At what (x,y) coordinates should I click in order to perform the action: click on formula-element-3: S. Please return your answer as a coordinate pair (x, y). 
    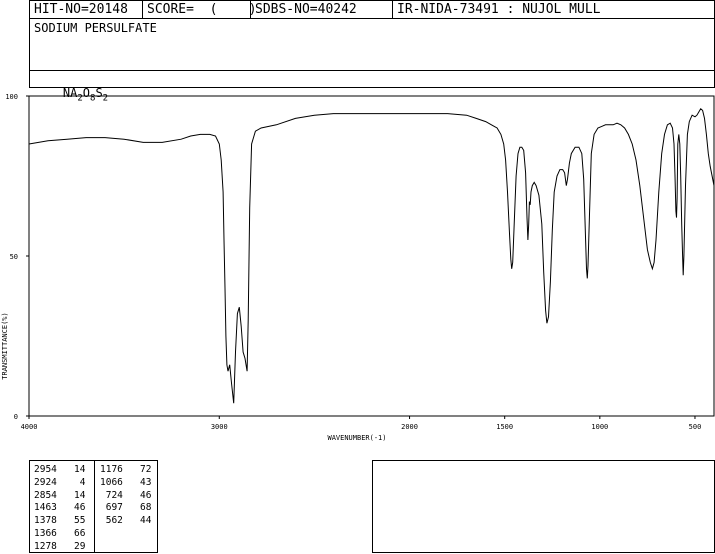
    Looking at the image, I should click on (99, 93).